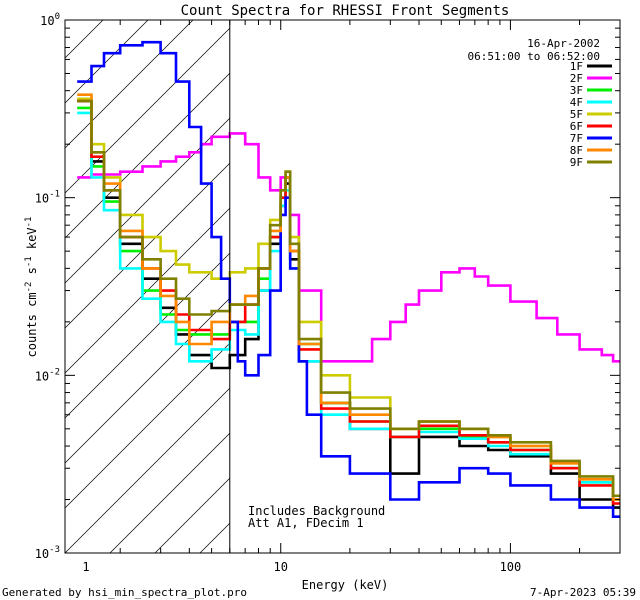 The image size is (640, 600). Describe the element at coordinates (31, 287) in the screenshot. I see `y-axis-label: counts cm-2 s-1 keV-1` at that location.